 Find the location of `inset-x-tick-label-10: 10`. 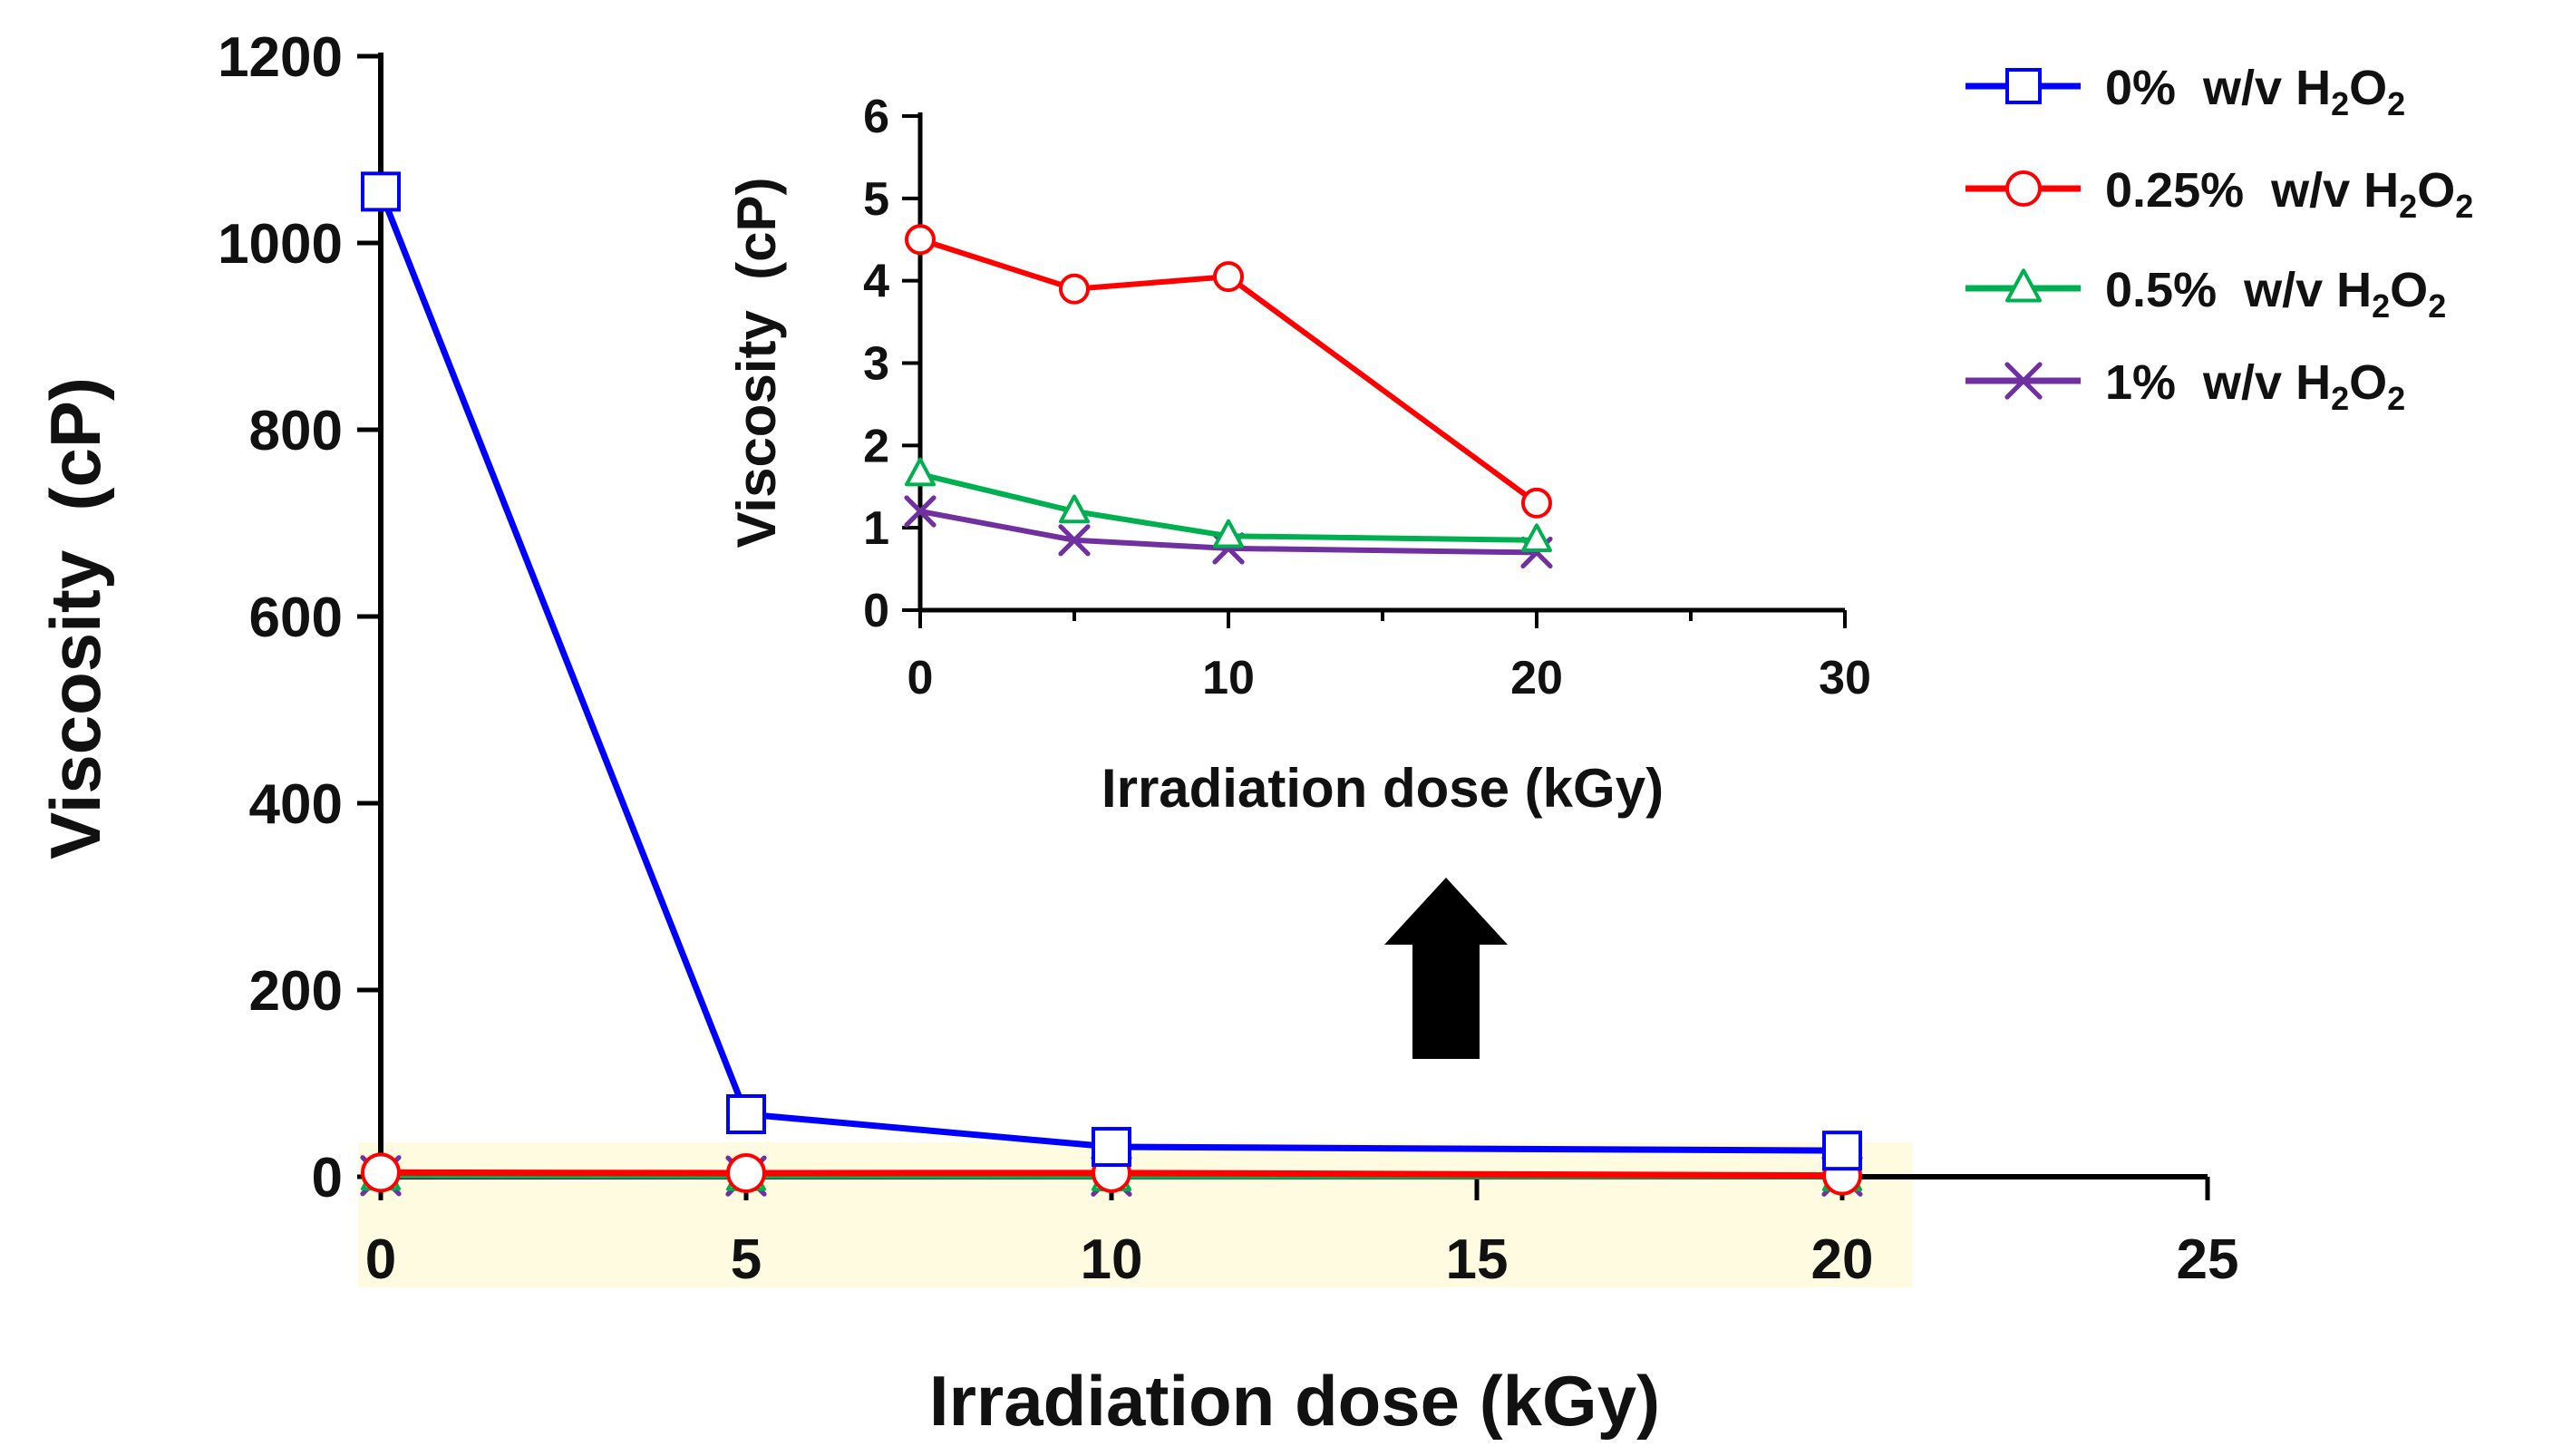

inset-x-tick-label-10: 10 is located at coordinates (1228, 678).